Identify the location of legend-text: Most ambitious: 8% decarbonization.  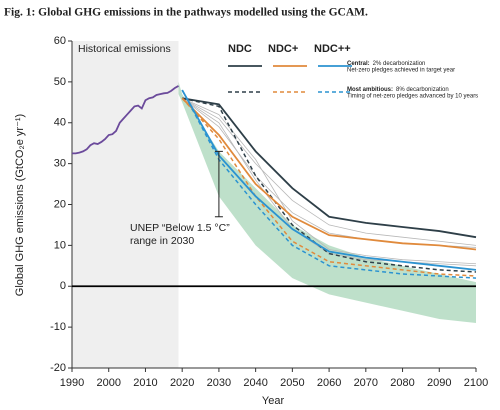
(398, 90).